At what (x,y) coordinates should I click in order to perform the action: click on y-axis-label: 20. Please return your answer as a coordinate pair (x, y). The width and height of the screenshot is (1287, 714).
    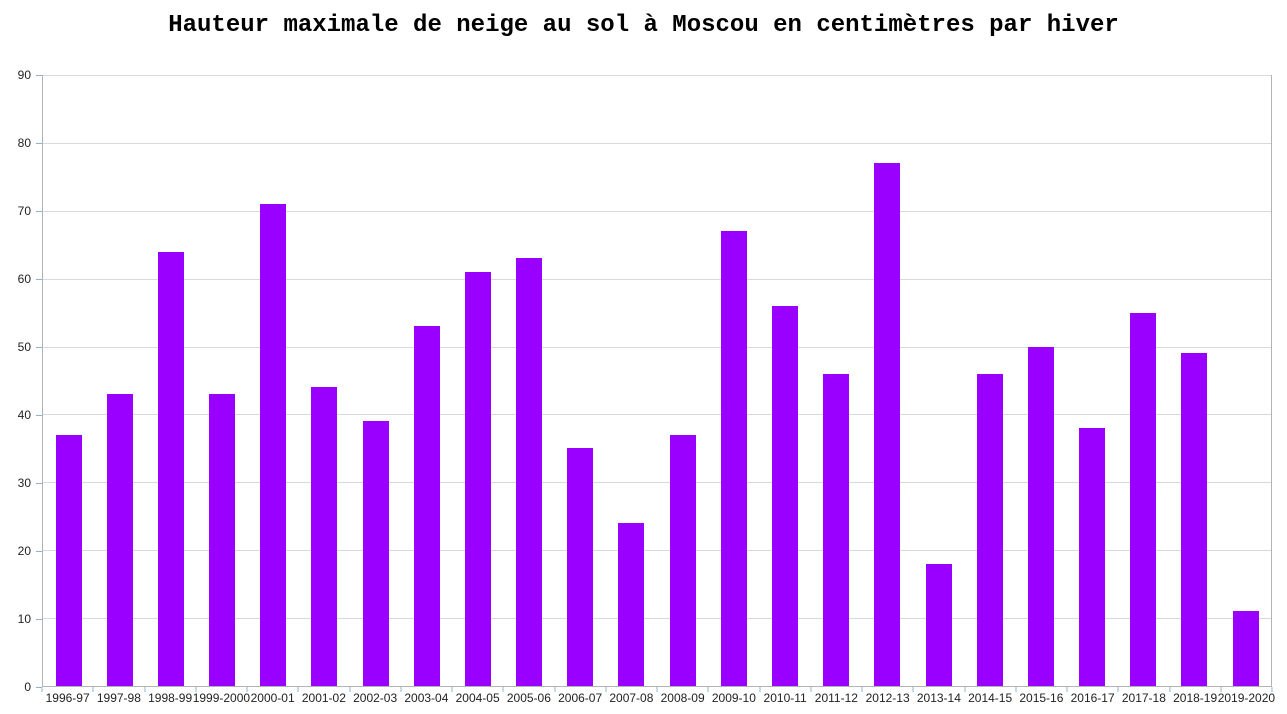
    Looking at the image, I should click on (24, 551).